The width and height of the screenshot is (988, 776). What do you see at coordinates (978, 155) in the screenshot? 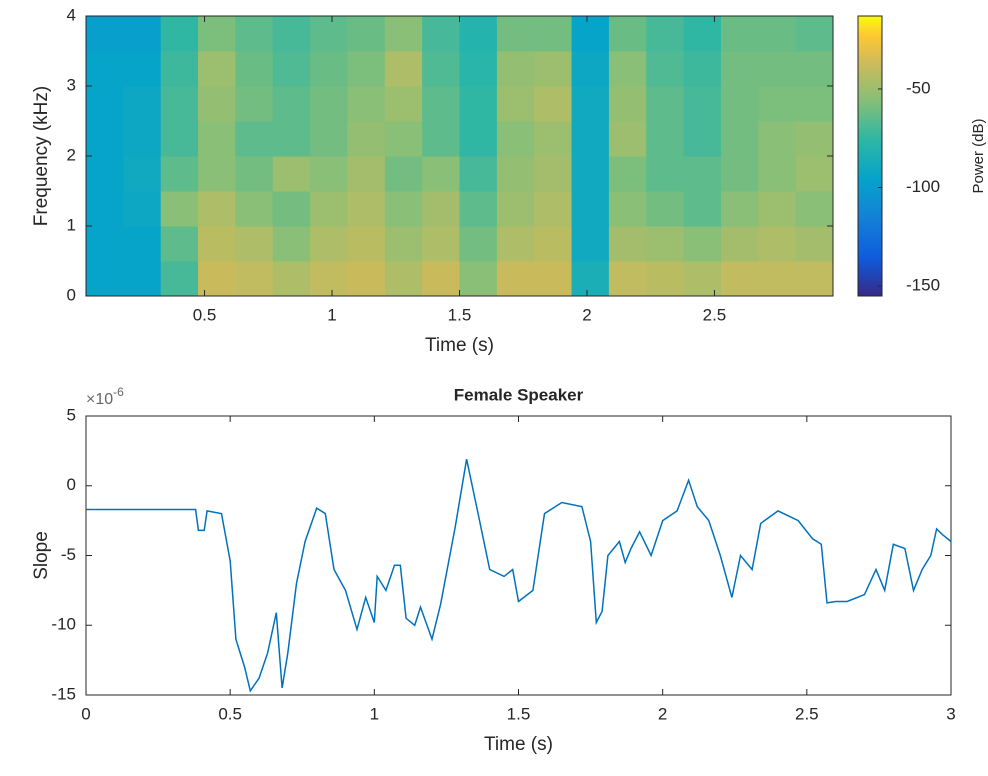
I see `colorbar-label: Power (dB)` at bounding box center [978, 155].